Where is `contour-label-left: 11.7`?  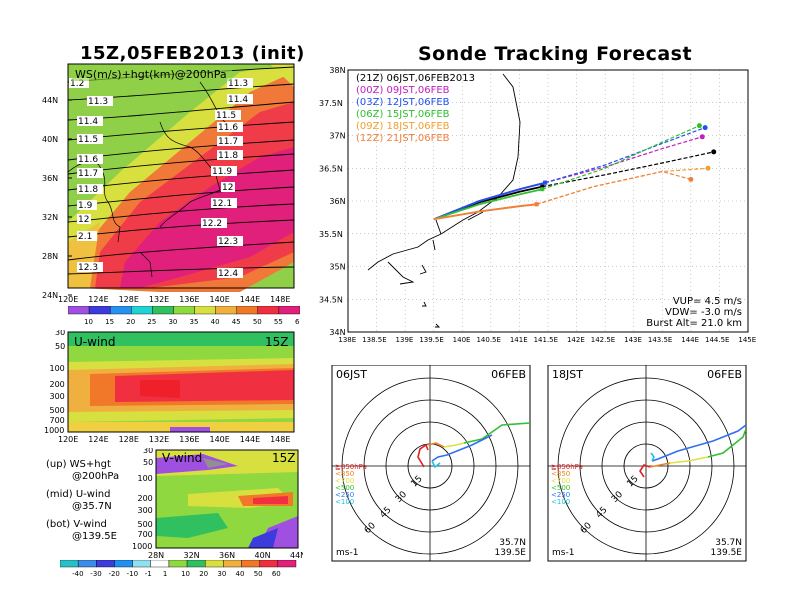
contour-label-left: 11.7 is located at coordinates (88, 174).